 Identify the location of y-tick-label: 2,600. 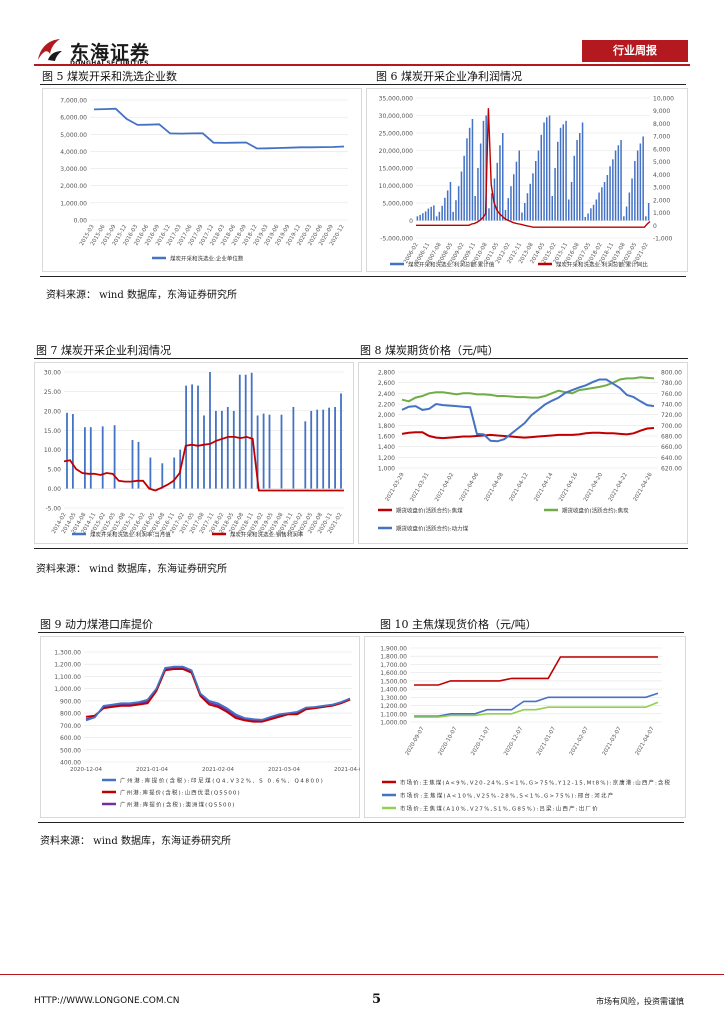
(386, 383).